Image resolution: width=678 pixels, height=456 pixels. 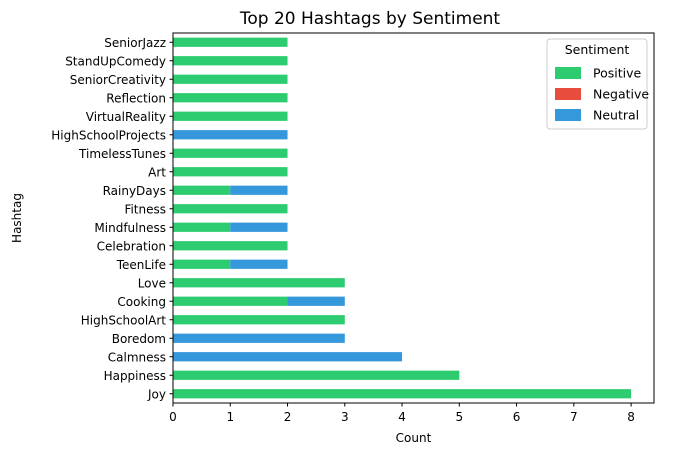 What do you see at coordinates (517, 417) in the screenshot?
I see `x-tick-label: 6` at bounding box center [517, 417].